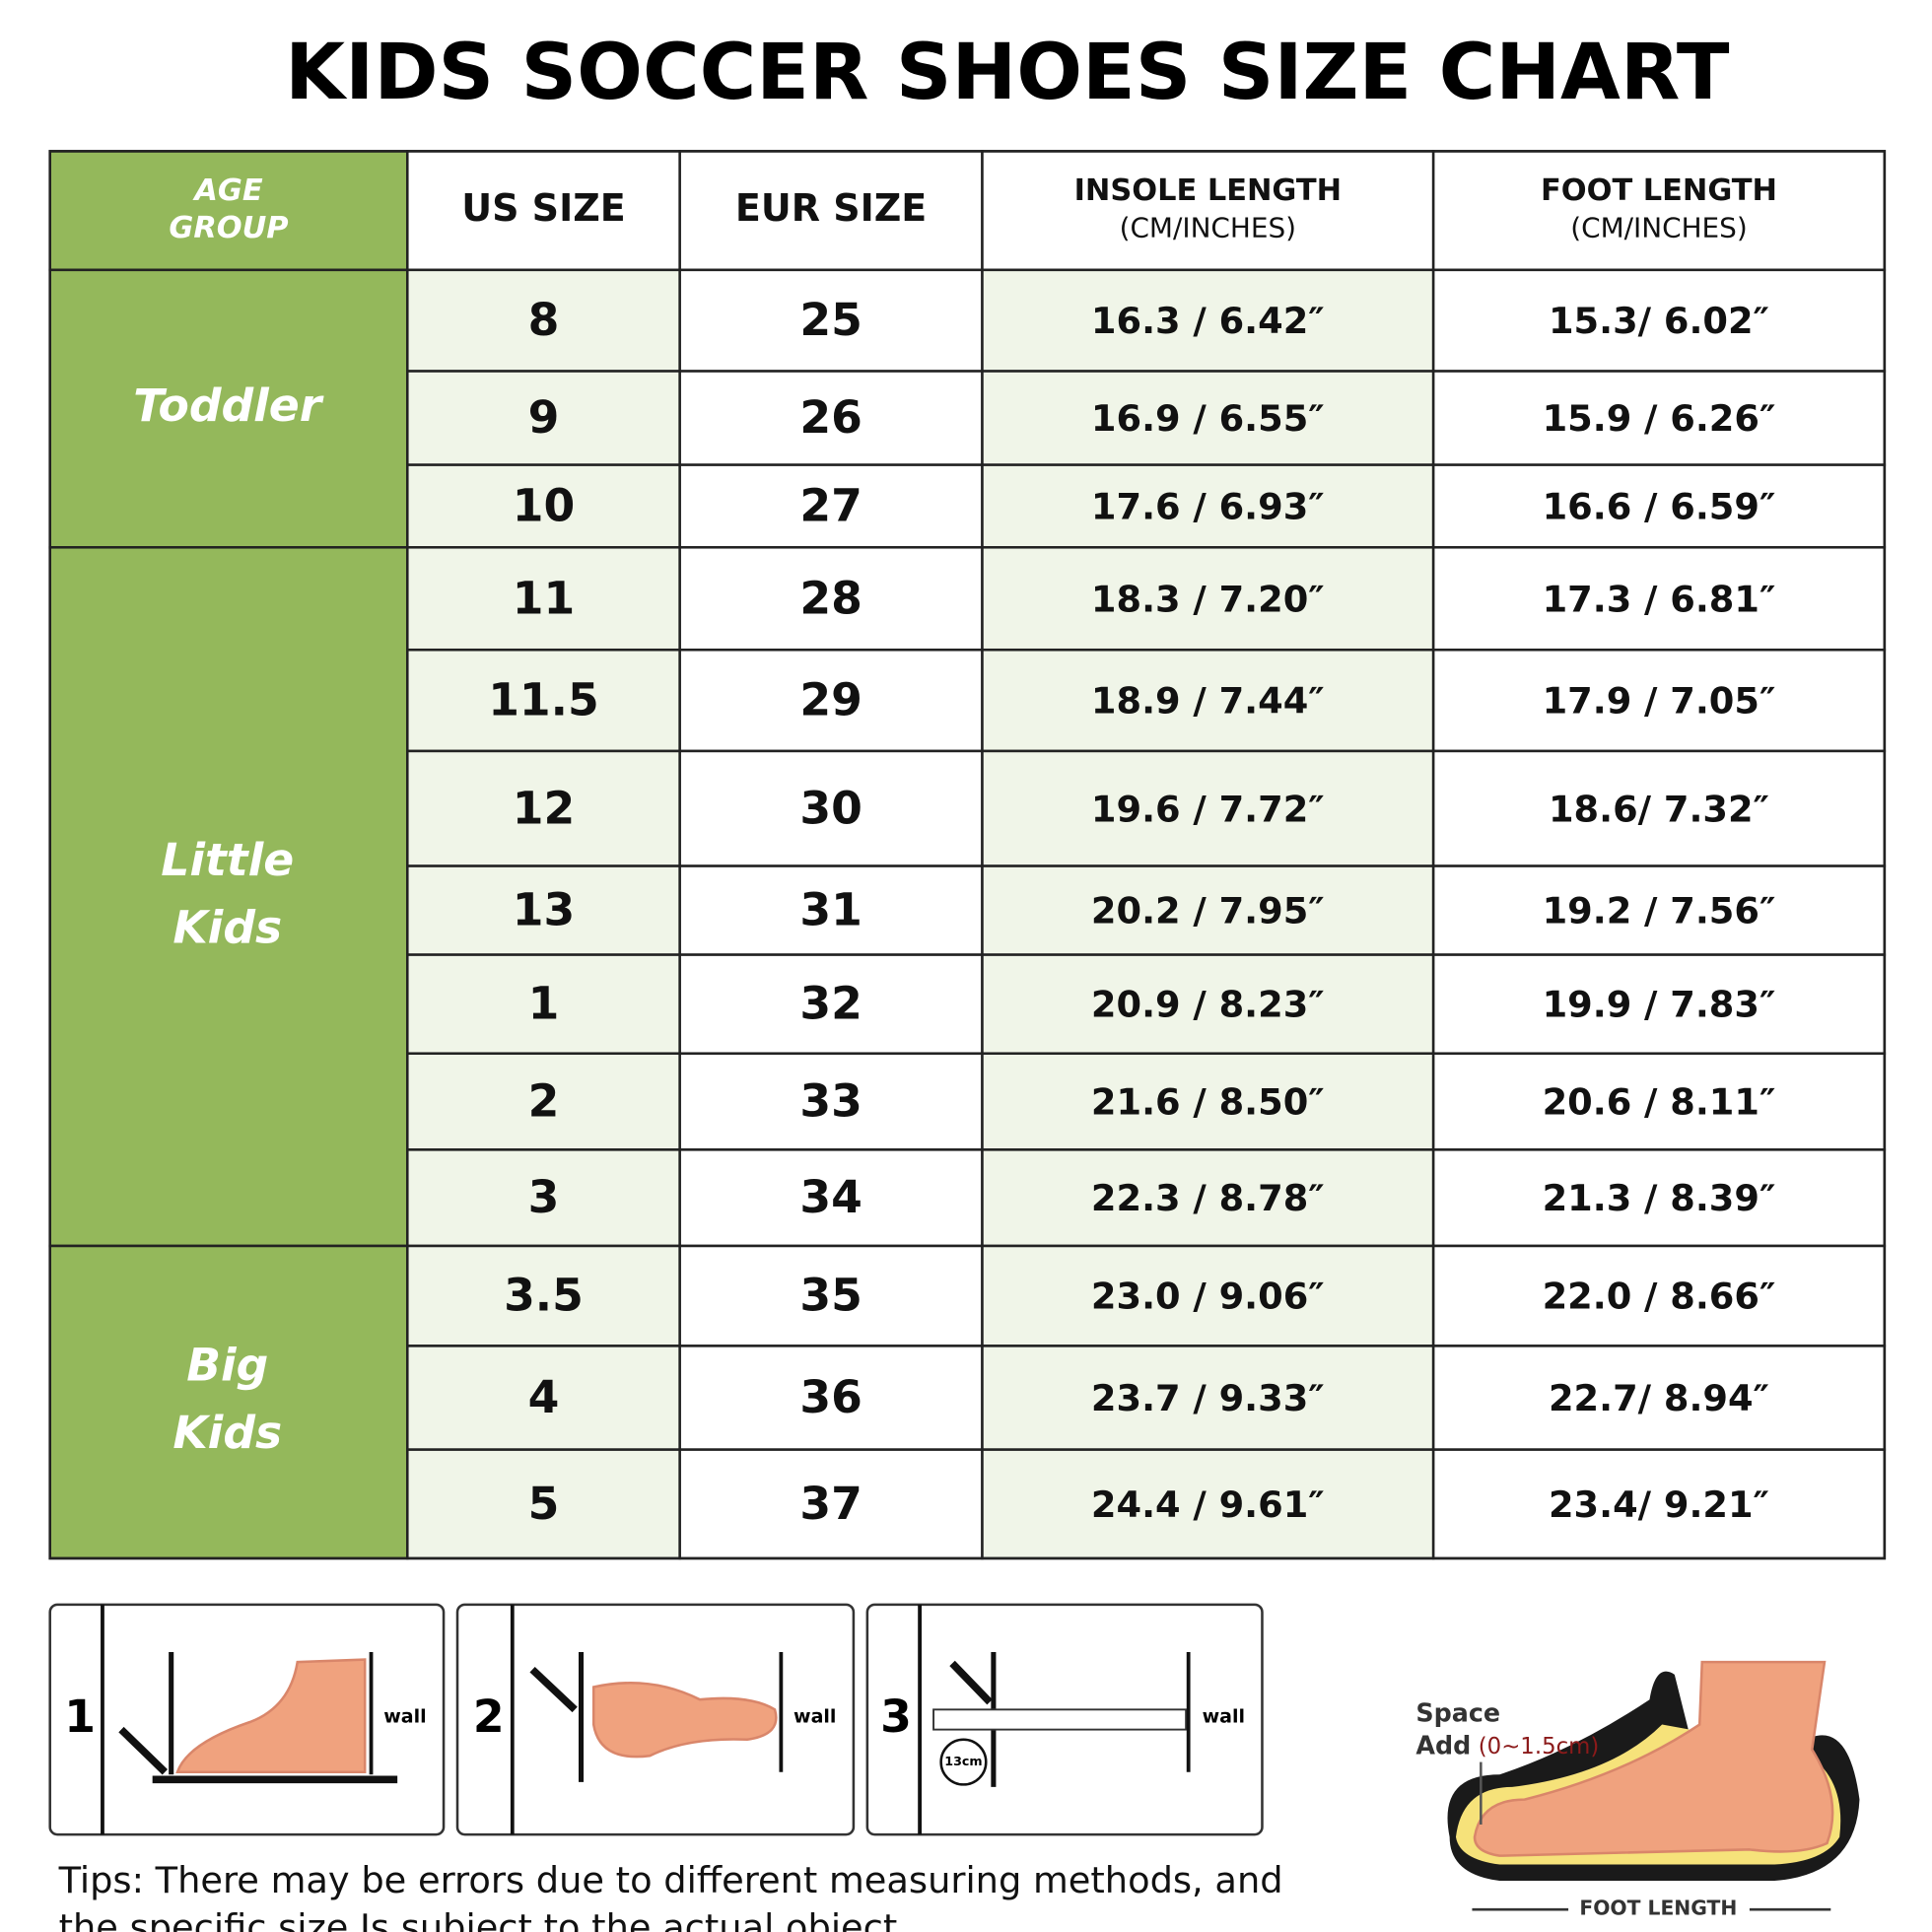  I want to click on cell-text: 23.4/ 9.21″, so click(1659, 1505).